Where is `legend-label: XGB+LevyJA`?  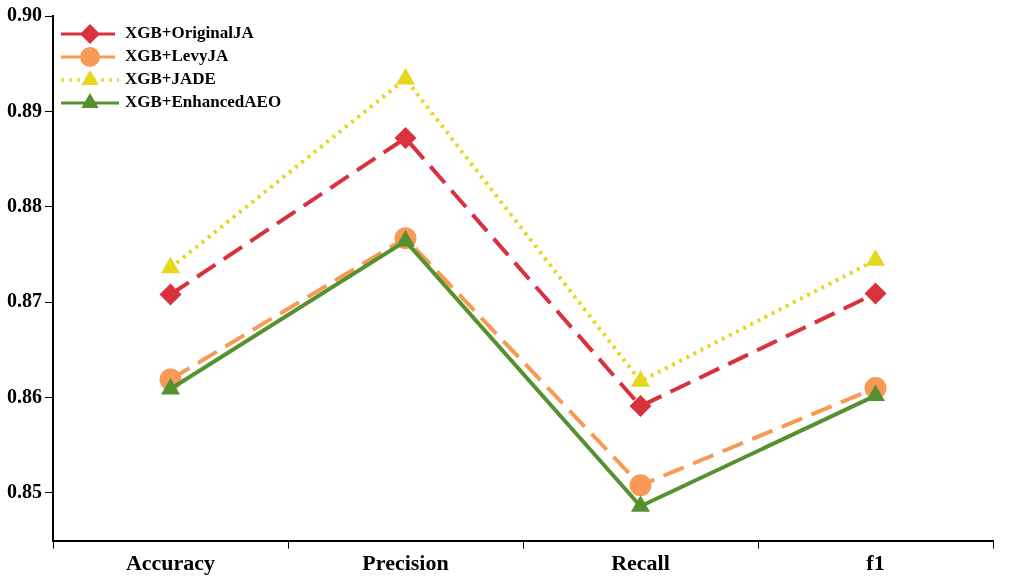
legend-label: XGB+LevyJA is located at coordinates (177, 56).